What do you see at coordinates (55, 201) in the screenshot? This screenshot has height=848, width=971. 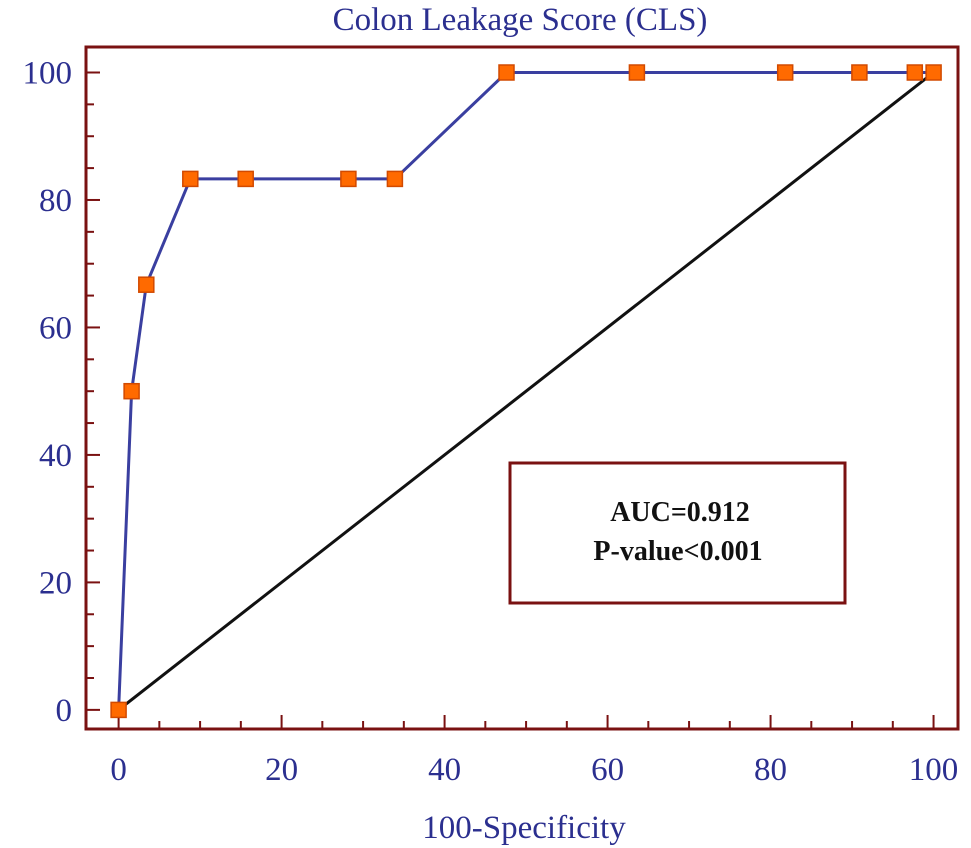 I see `y-tick-label: 80` at bounding box center [55, 201].